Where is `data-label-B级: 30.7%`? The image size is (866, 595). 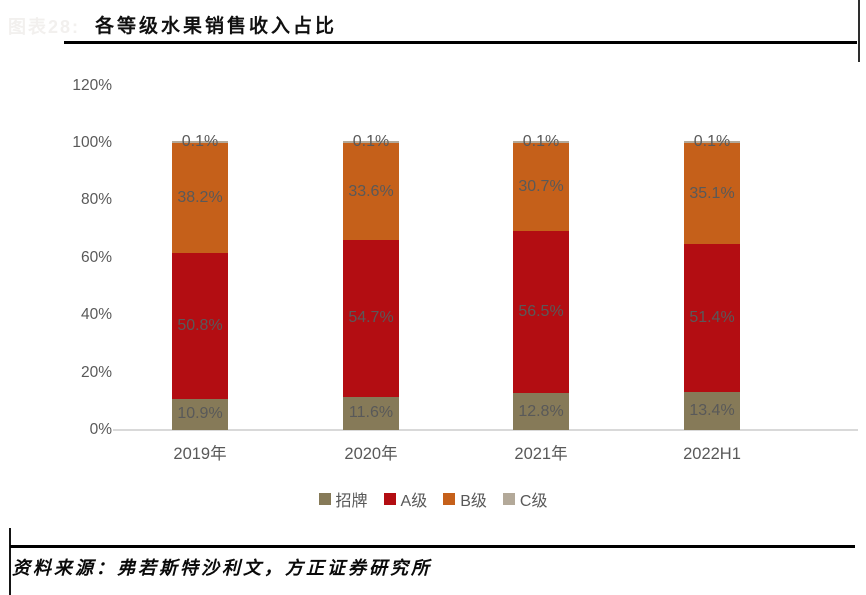 data-label-B级: 30.7% is located at coordinates (541, 187).